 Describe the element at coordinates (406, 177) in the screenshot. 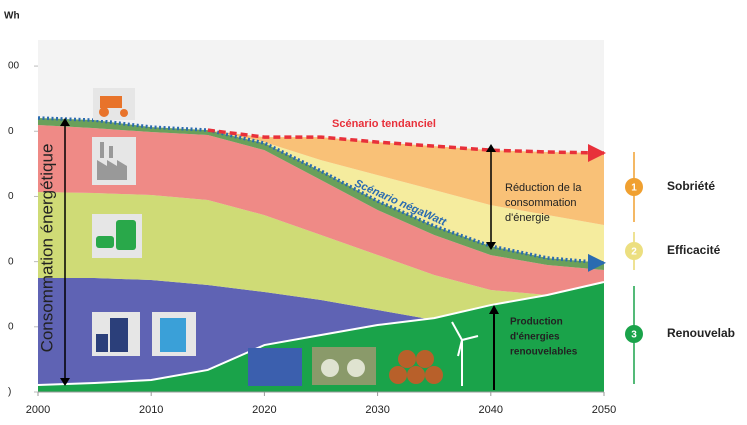

I see `area-band` at that location.